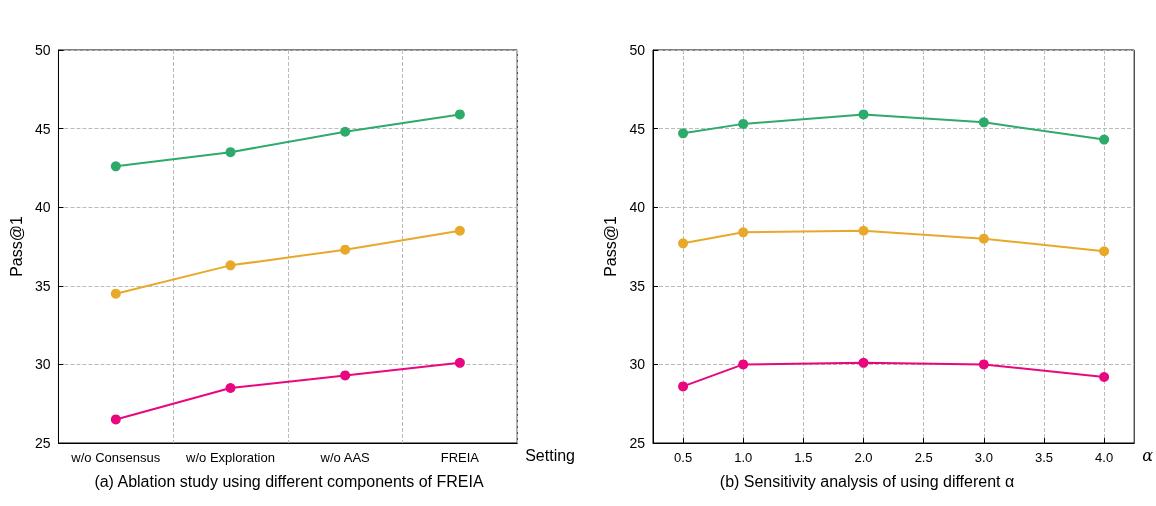 The image size is (1156, 506). I want to click on x-tick-label: w/o Consensus, so click(115, 457).